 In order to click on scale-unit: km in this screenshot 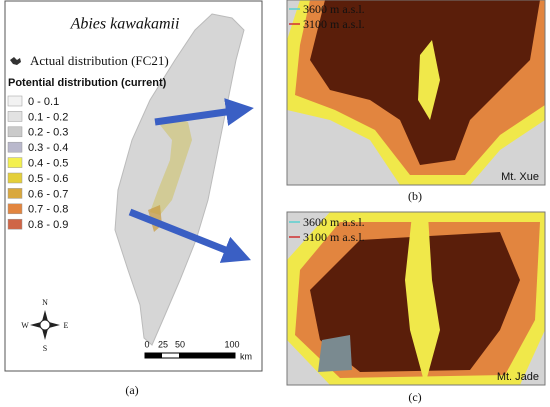, I will do `click(246, 356)`.